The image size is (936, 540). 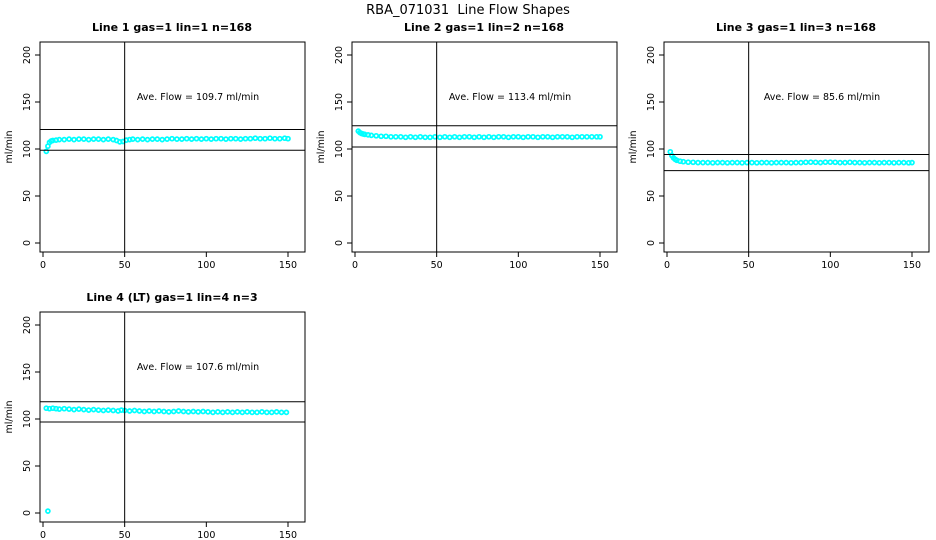 What do you see at coordinates (796, 27) in the screenshot?
I see `subplot-title: Line 3 gas=1 lin=3 n=168` at bounding box center [796, 27].